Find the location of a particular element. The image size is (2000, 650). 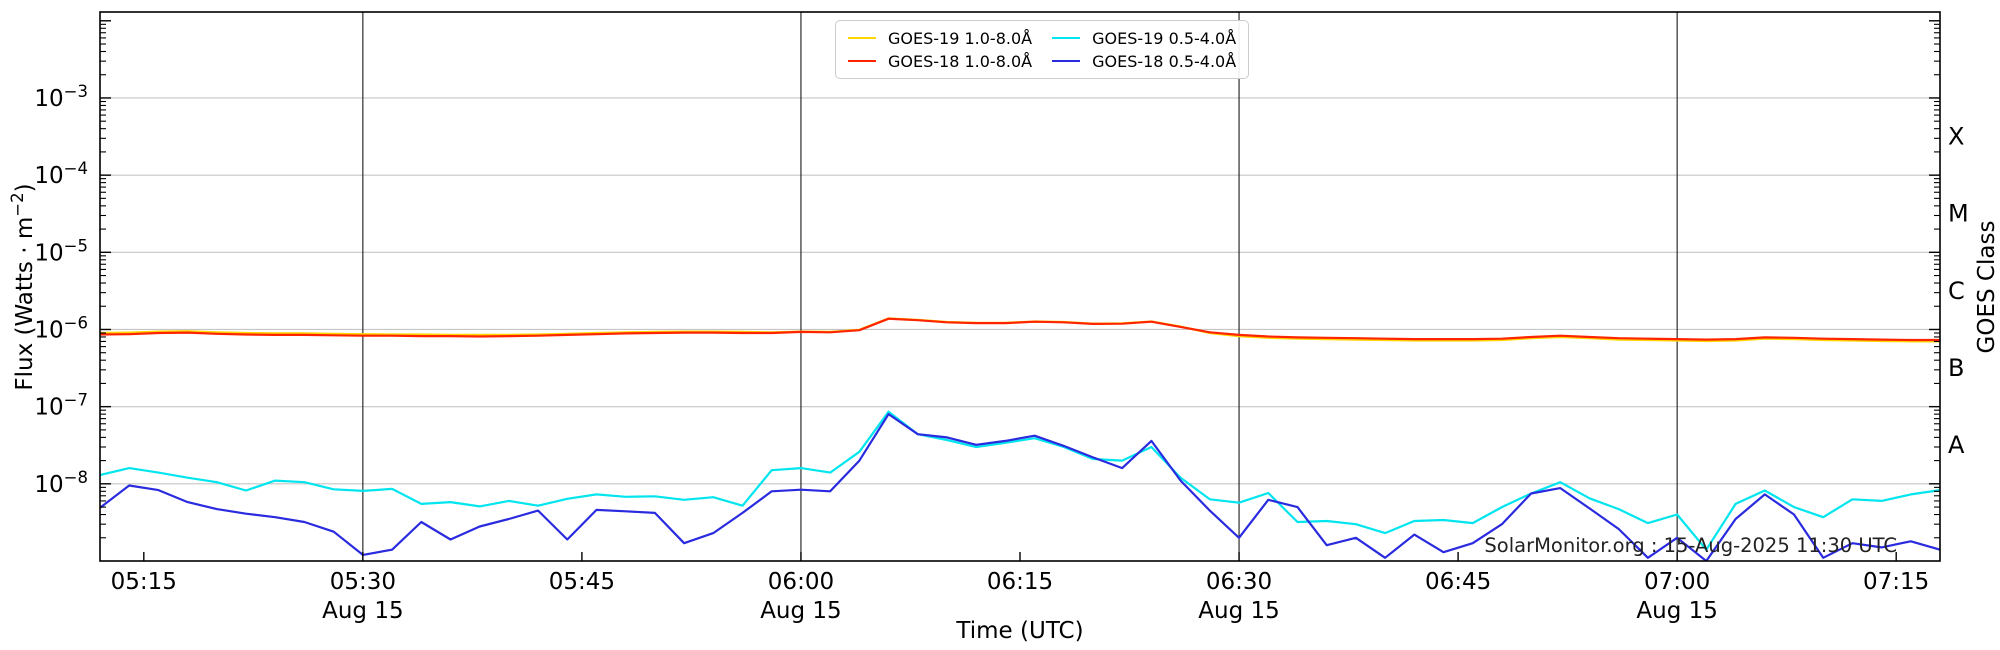

y-axis-title: Flux (Watts · m−2) is located at coordinates (23, 286).